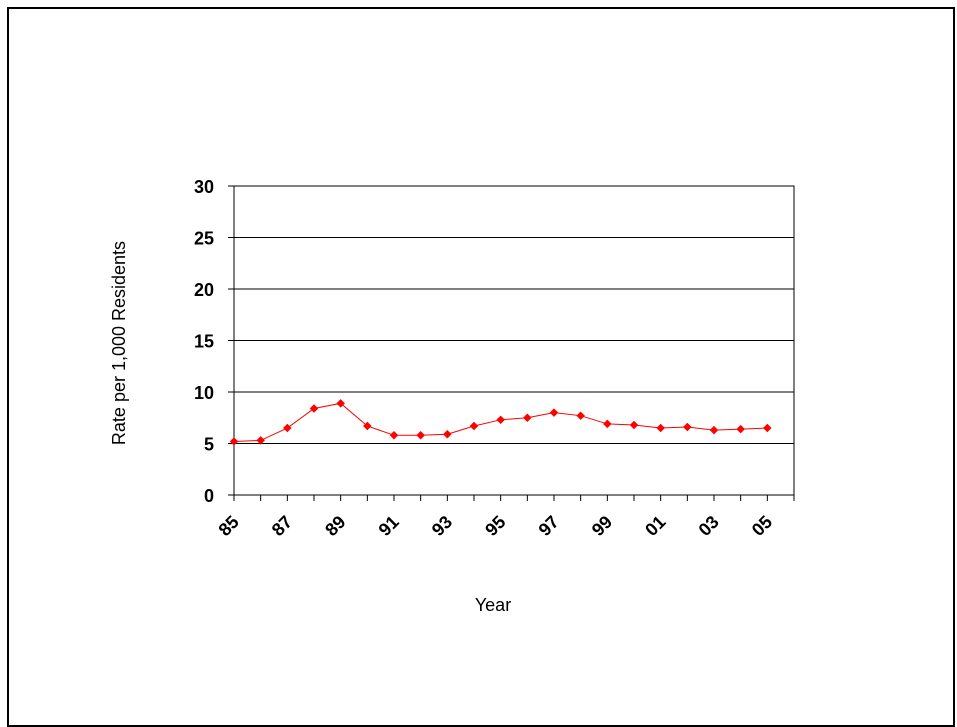 This screenshot has width=957, height=727. I want to click on series-group, so click(500, 422).